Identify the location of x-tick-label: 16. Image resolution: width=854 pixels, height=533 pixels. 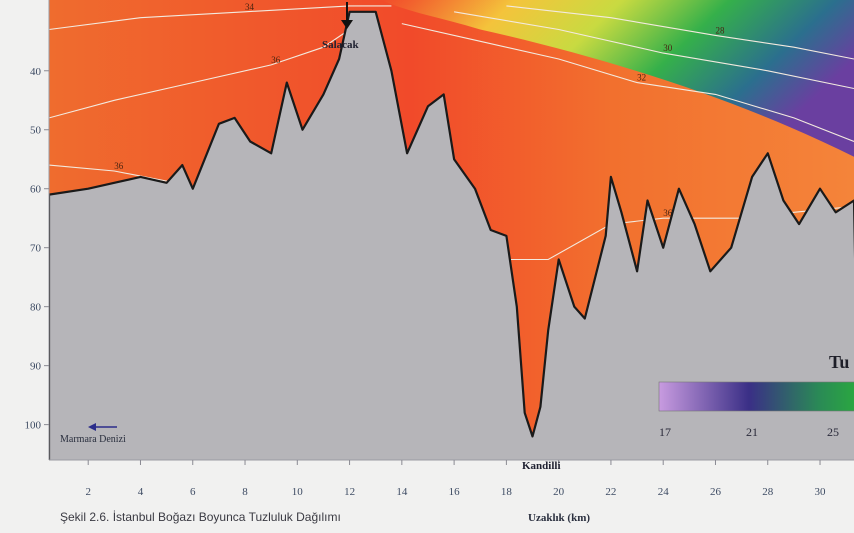
(455, 492).